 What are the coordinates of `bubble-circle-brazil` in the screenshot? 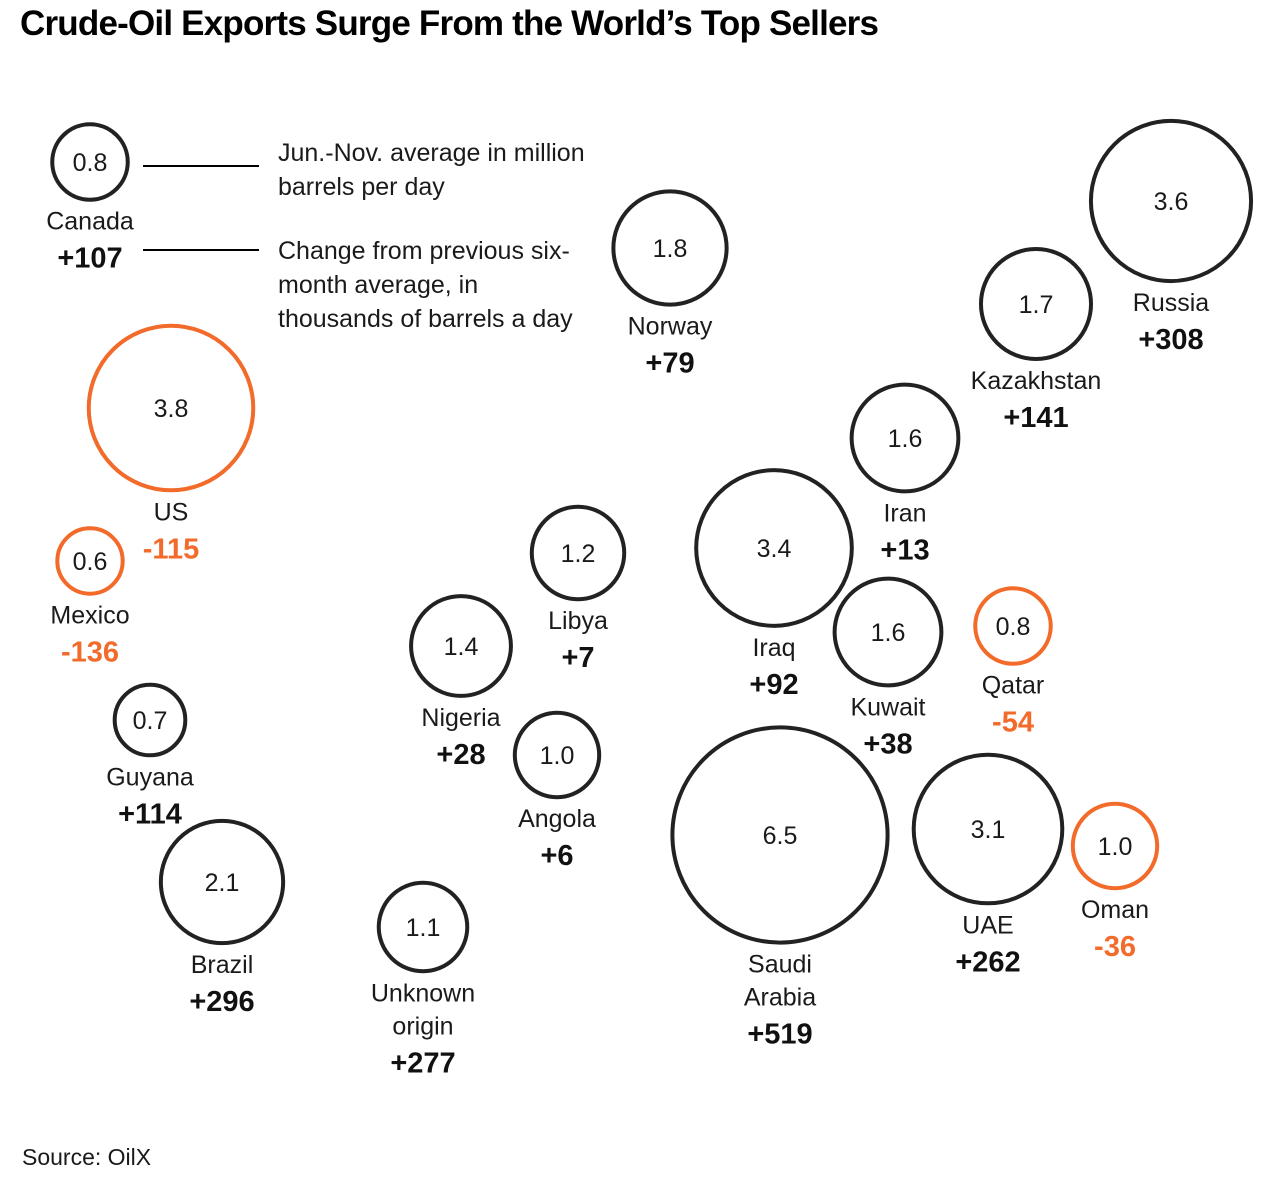 It's located at (222, 882).